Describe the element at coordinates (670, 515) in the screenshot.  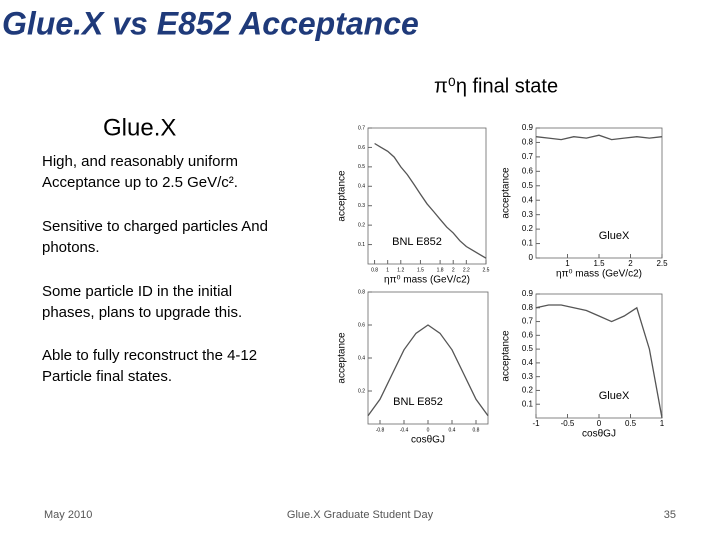
I see `footer-page: 35` at that location.